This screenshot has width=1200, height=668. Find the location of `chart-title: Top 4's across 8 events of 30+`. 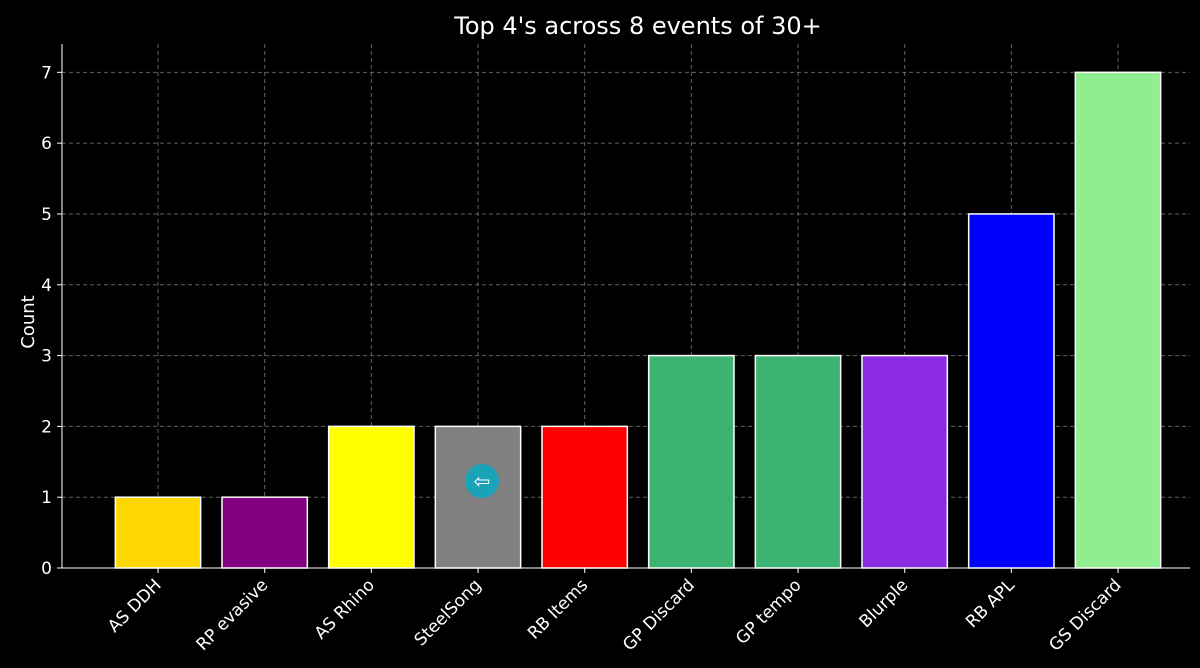

chart-title: Top 4's across 8 events of 30+ is located at coordinates (637, 26).